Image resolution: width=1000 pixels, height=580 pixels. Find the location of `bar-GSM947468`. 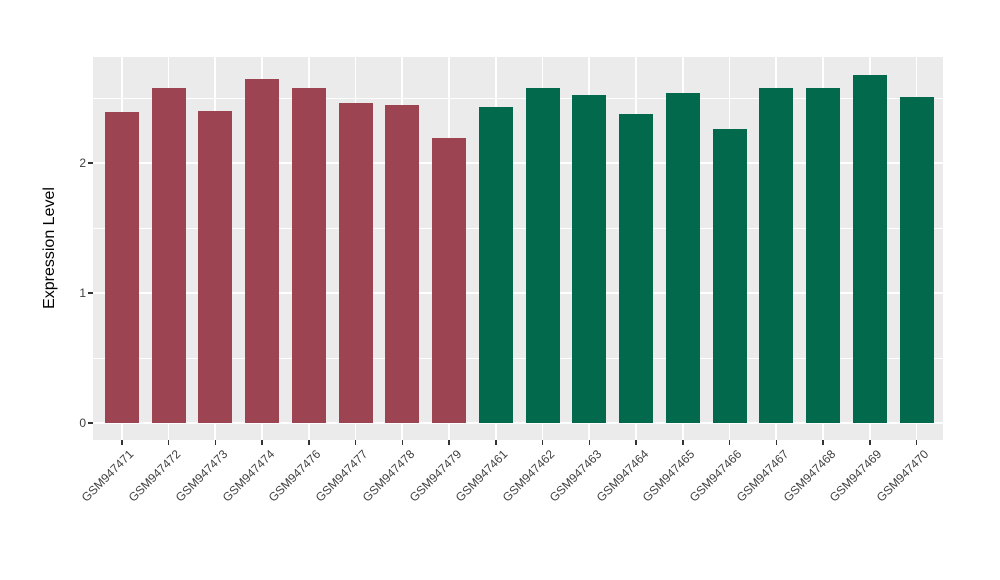

bar-GSM947468 is located at coordinates (823, 255).